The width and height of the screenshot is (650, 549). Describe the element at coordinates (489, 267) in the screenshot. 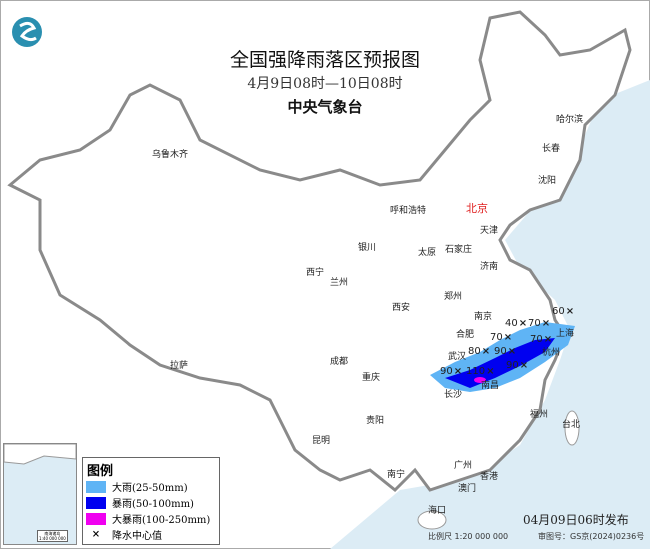

I see `city-label: 济南` at that location.